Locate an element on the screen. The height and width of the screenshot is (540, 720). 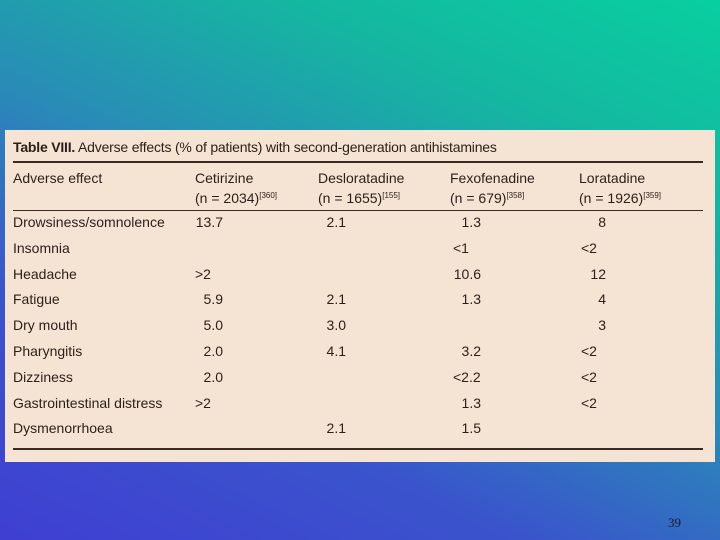
column-header-n-text: (n = 1655) is located at coordinates (350, 198).